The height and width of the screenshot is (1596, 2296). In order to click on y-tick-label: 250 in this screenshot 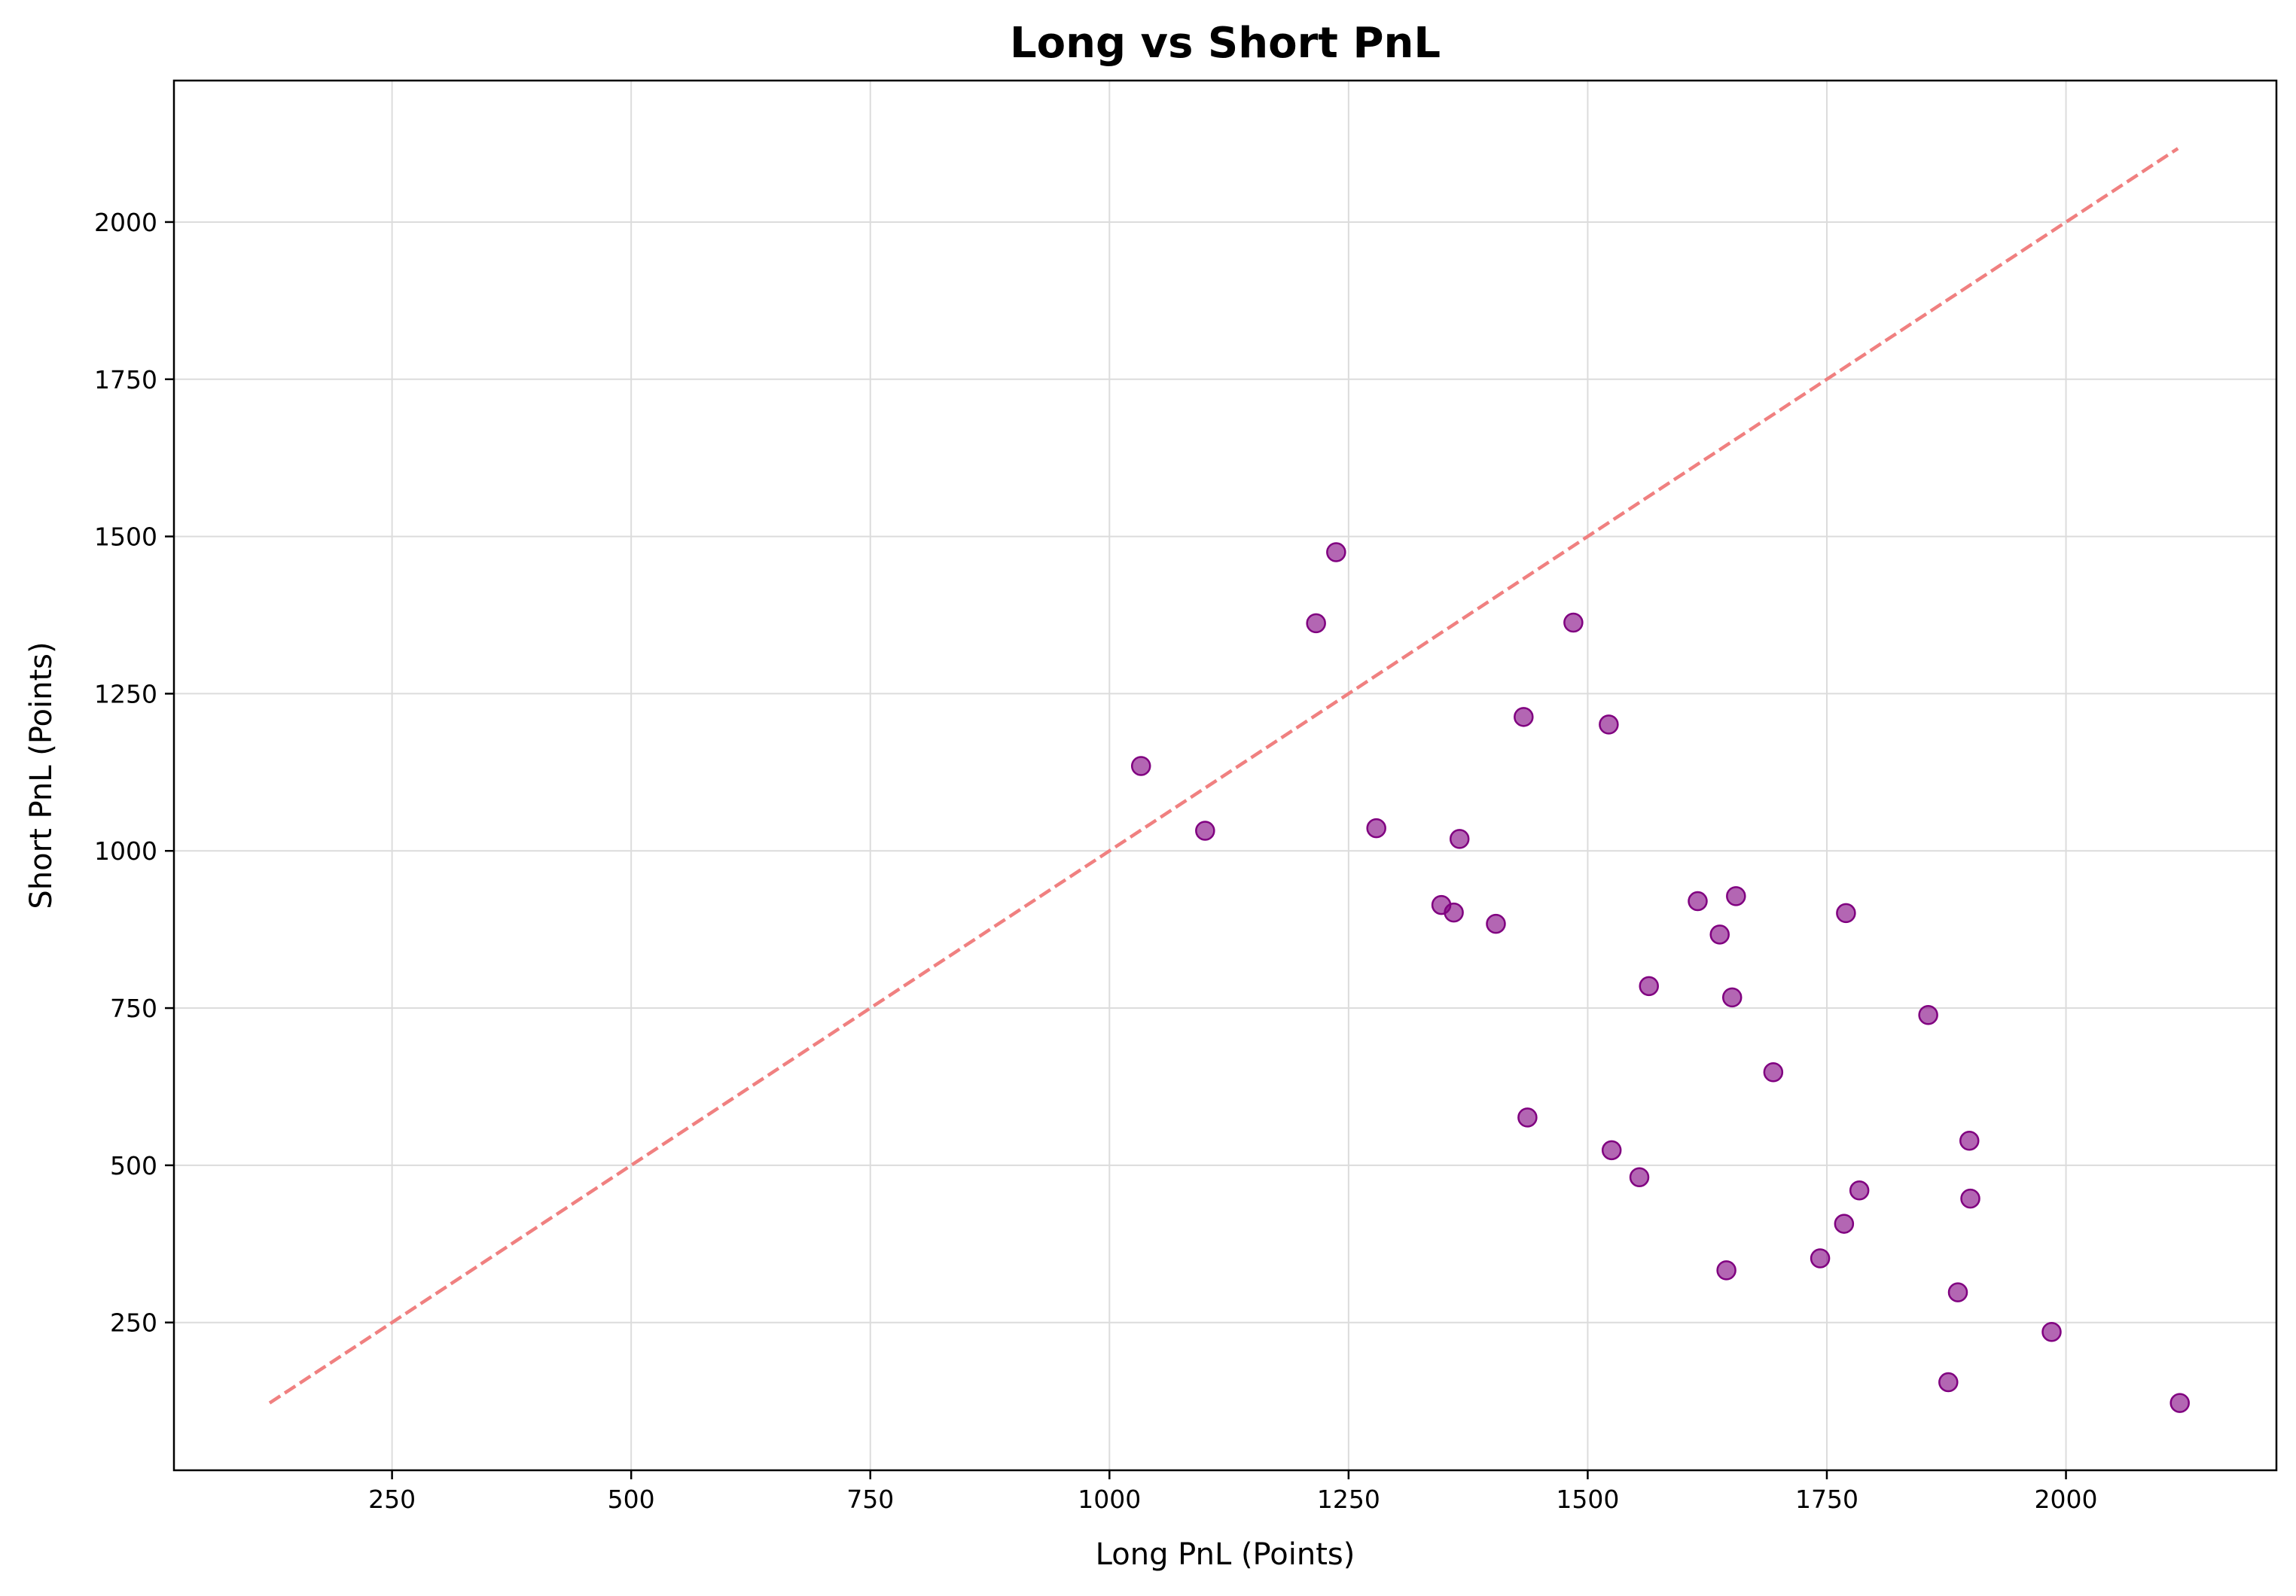, I will do `click(133, 1323)`.